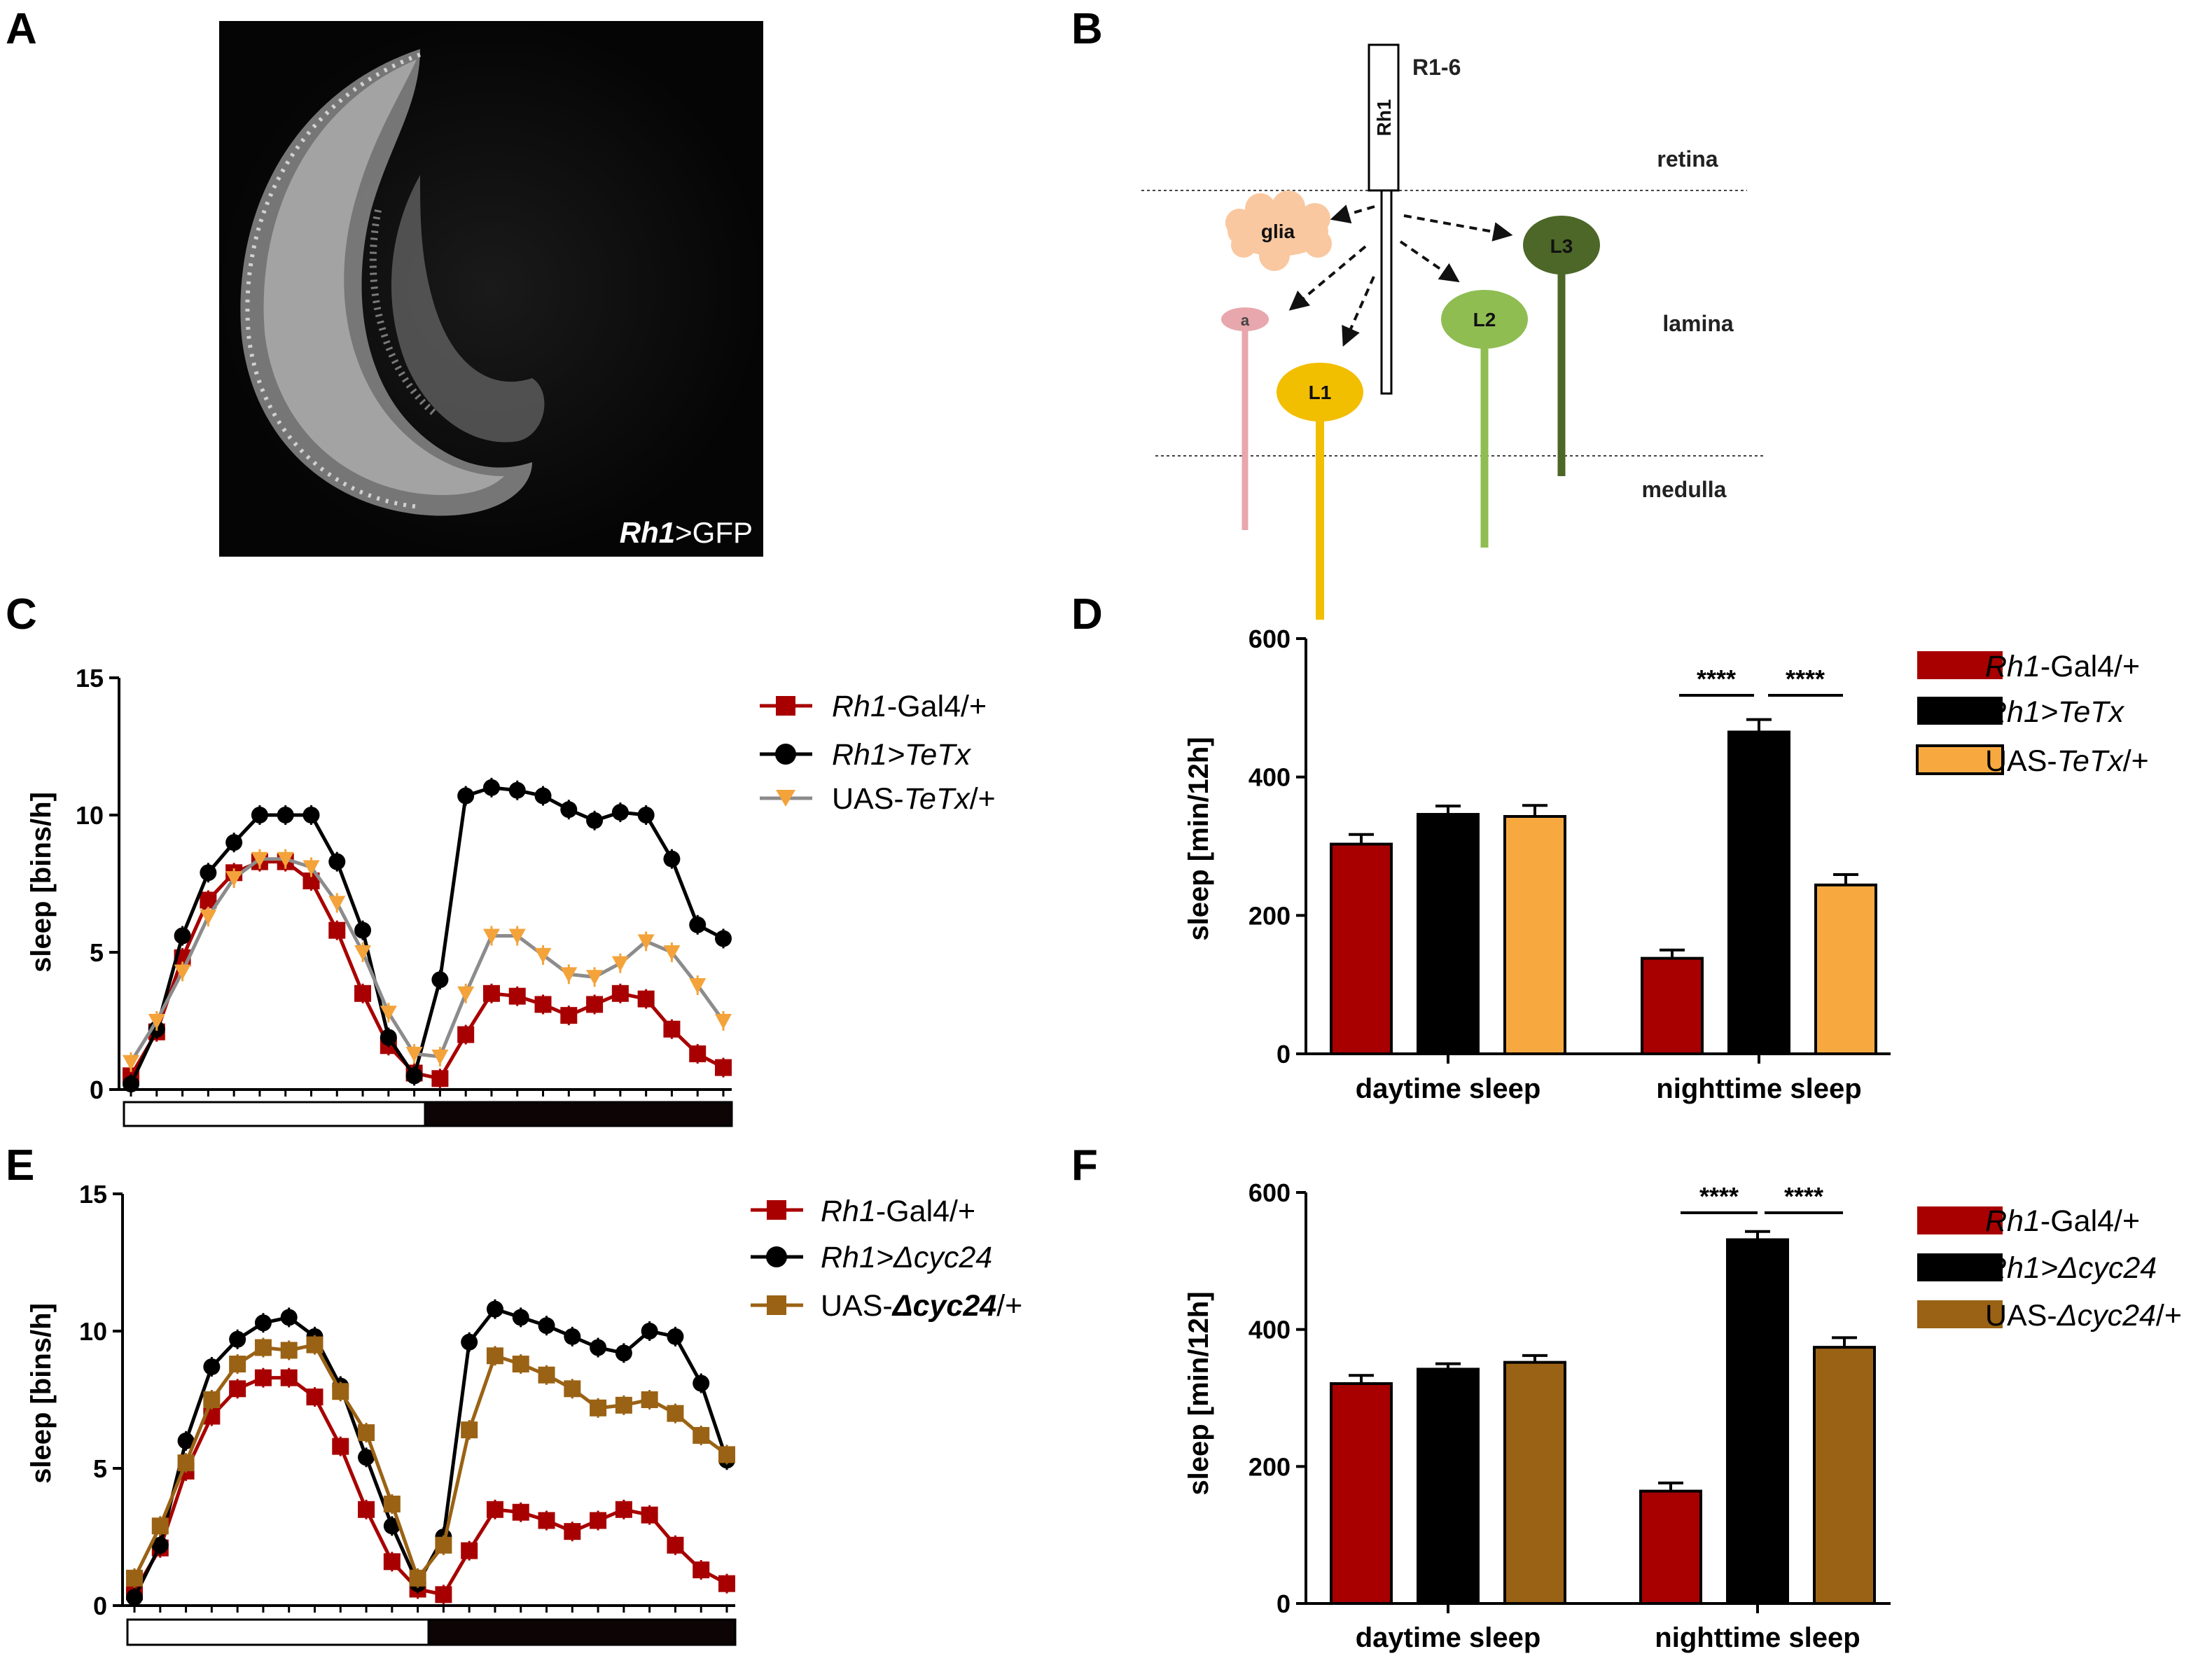 This screenshot has height=1656, width=2212. Describe the element at coordinates (404, 884) in the screenshot. I see `axes: 0 5 10 15` at that location.